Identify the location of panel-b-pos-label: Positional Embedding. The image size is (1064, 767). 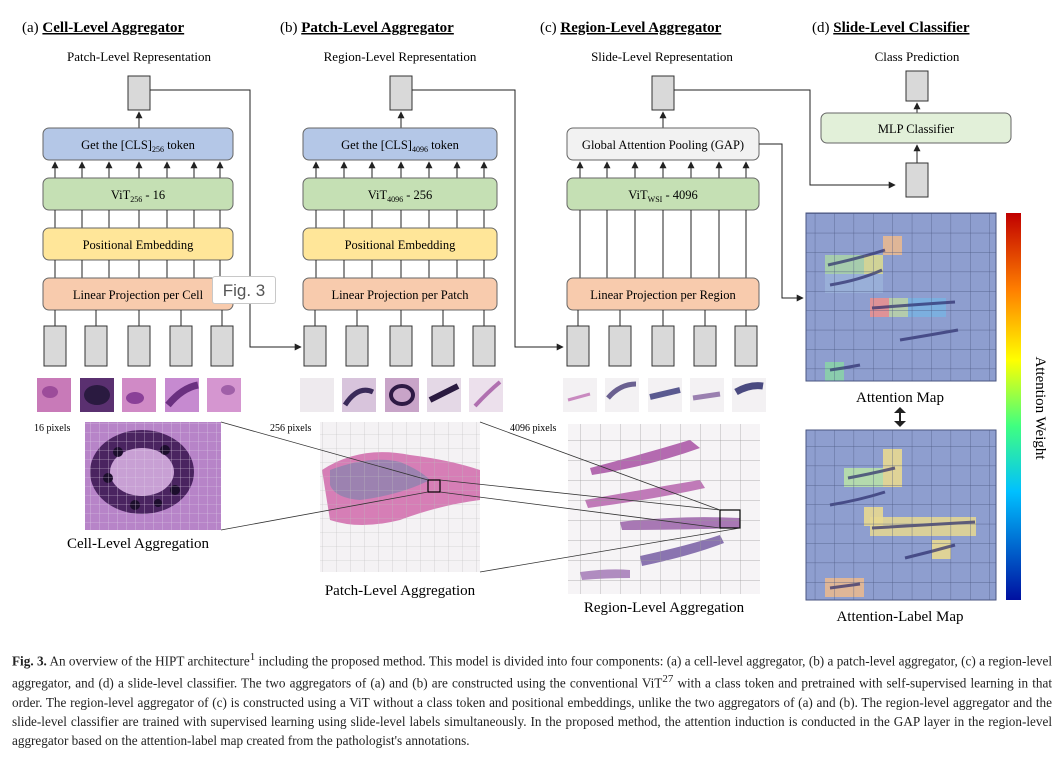
(401, 245).